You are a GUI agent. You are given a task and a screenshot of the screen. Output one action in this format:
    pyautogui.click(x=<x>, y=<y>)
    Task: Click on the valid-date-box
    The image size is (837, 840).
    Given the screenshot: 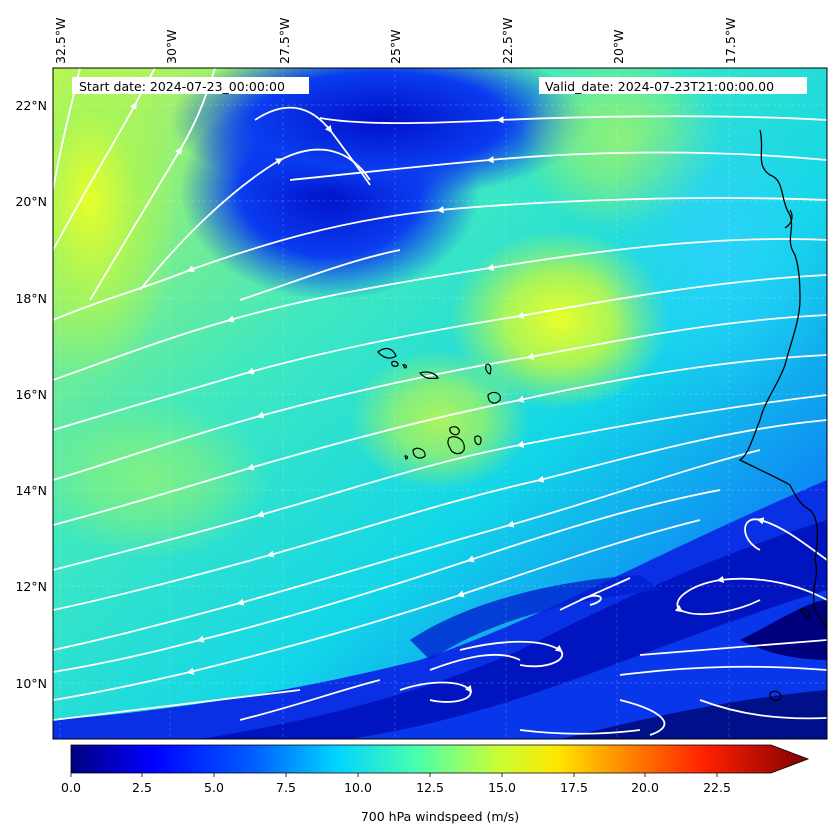 What is the action you would take?
    pyautogui.click(x=673, y=85)
    